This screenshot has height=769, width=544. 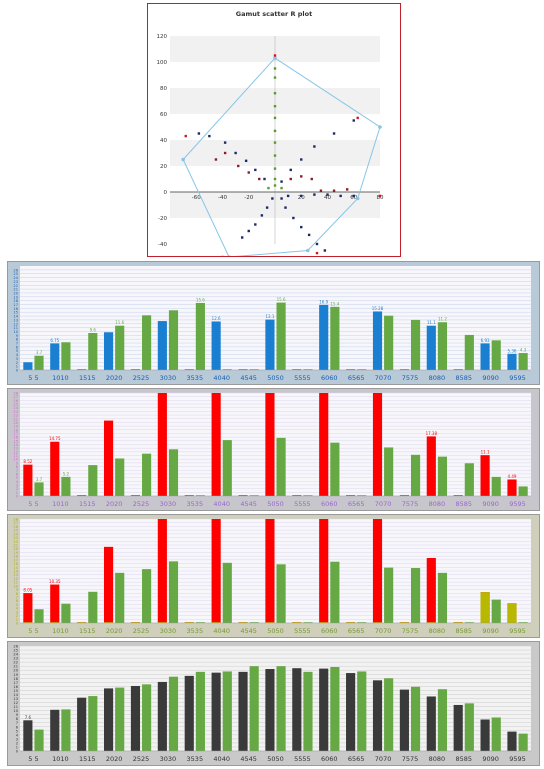 What do you see at coordinates (15, 394) in the screenshot?
I see `y-tick-label: 28` at bounding box center [15, 394].